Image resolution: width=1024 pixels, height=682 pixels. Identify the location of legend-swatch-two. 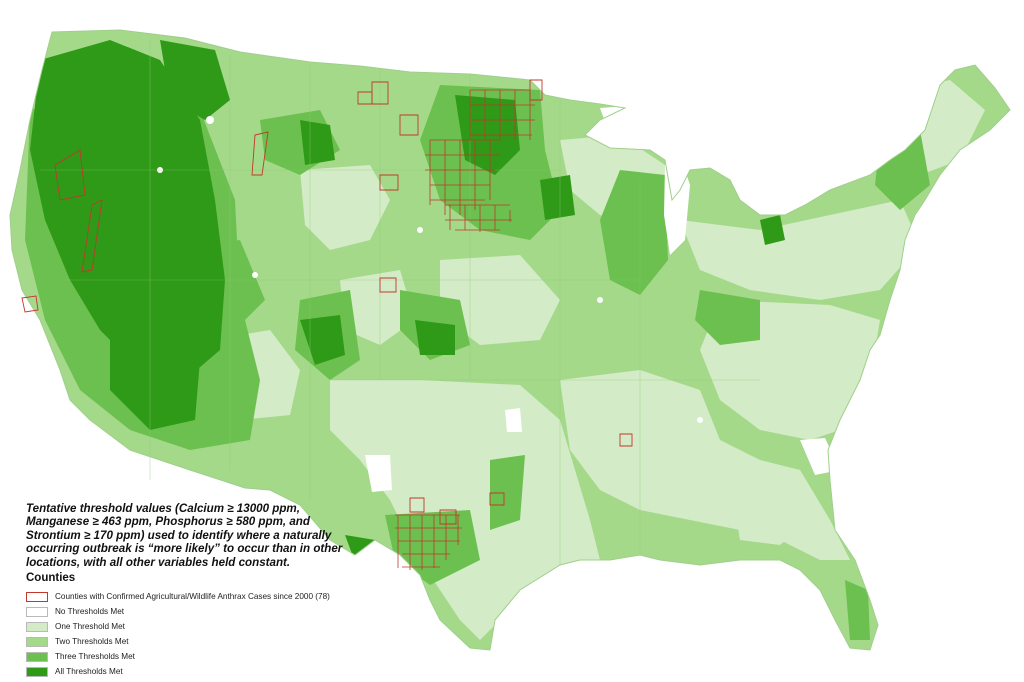
(37, 641).